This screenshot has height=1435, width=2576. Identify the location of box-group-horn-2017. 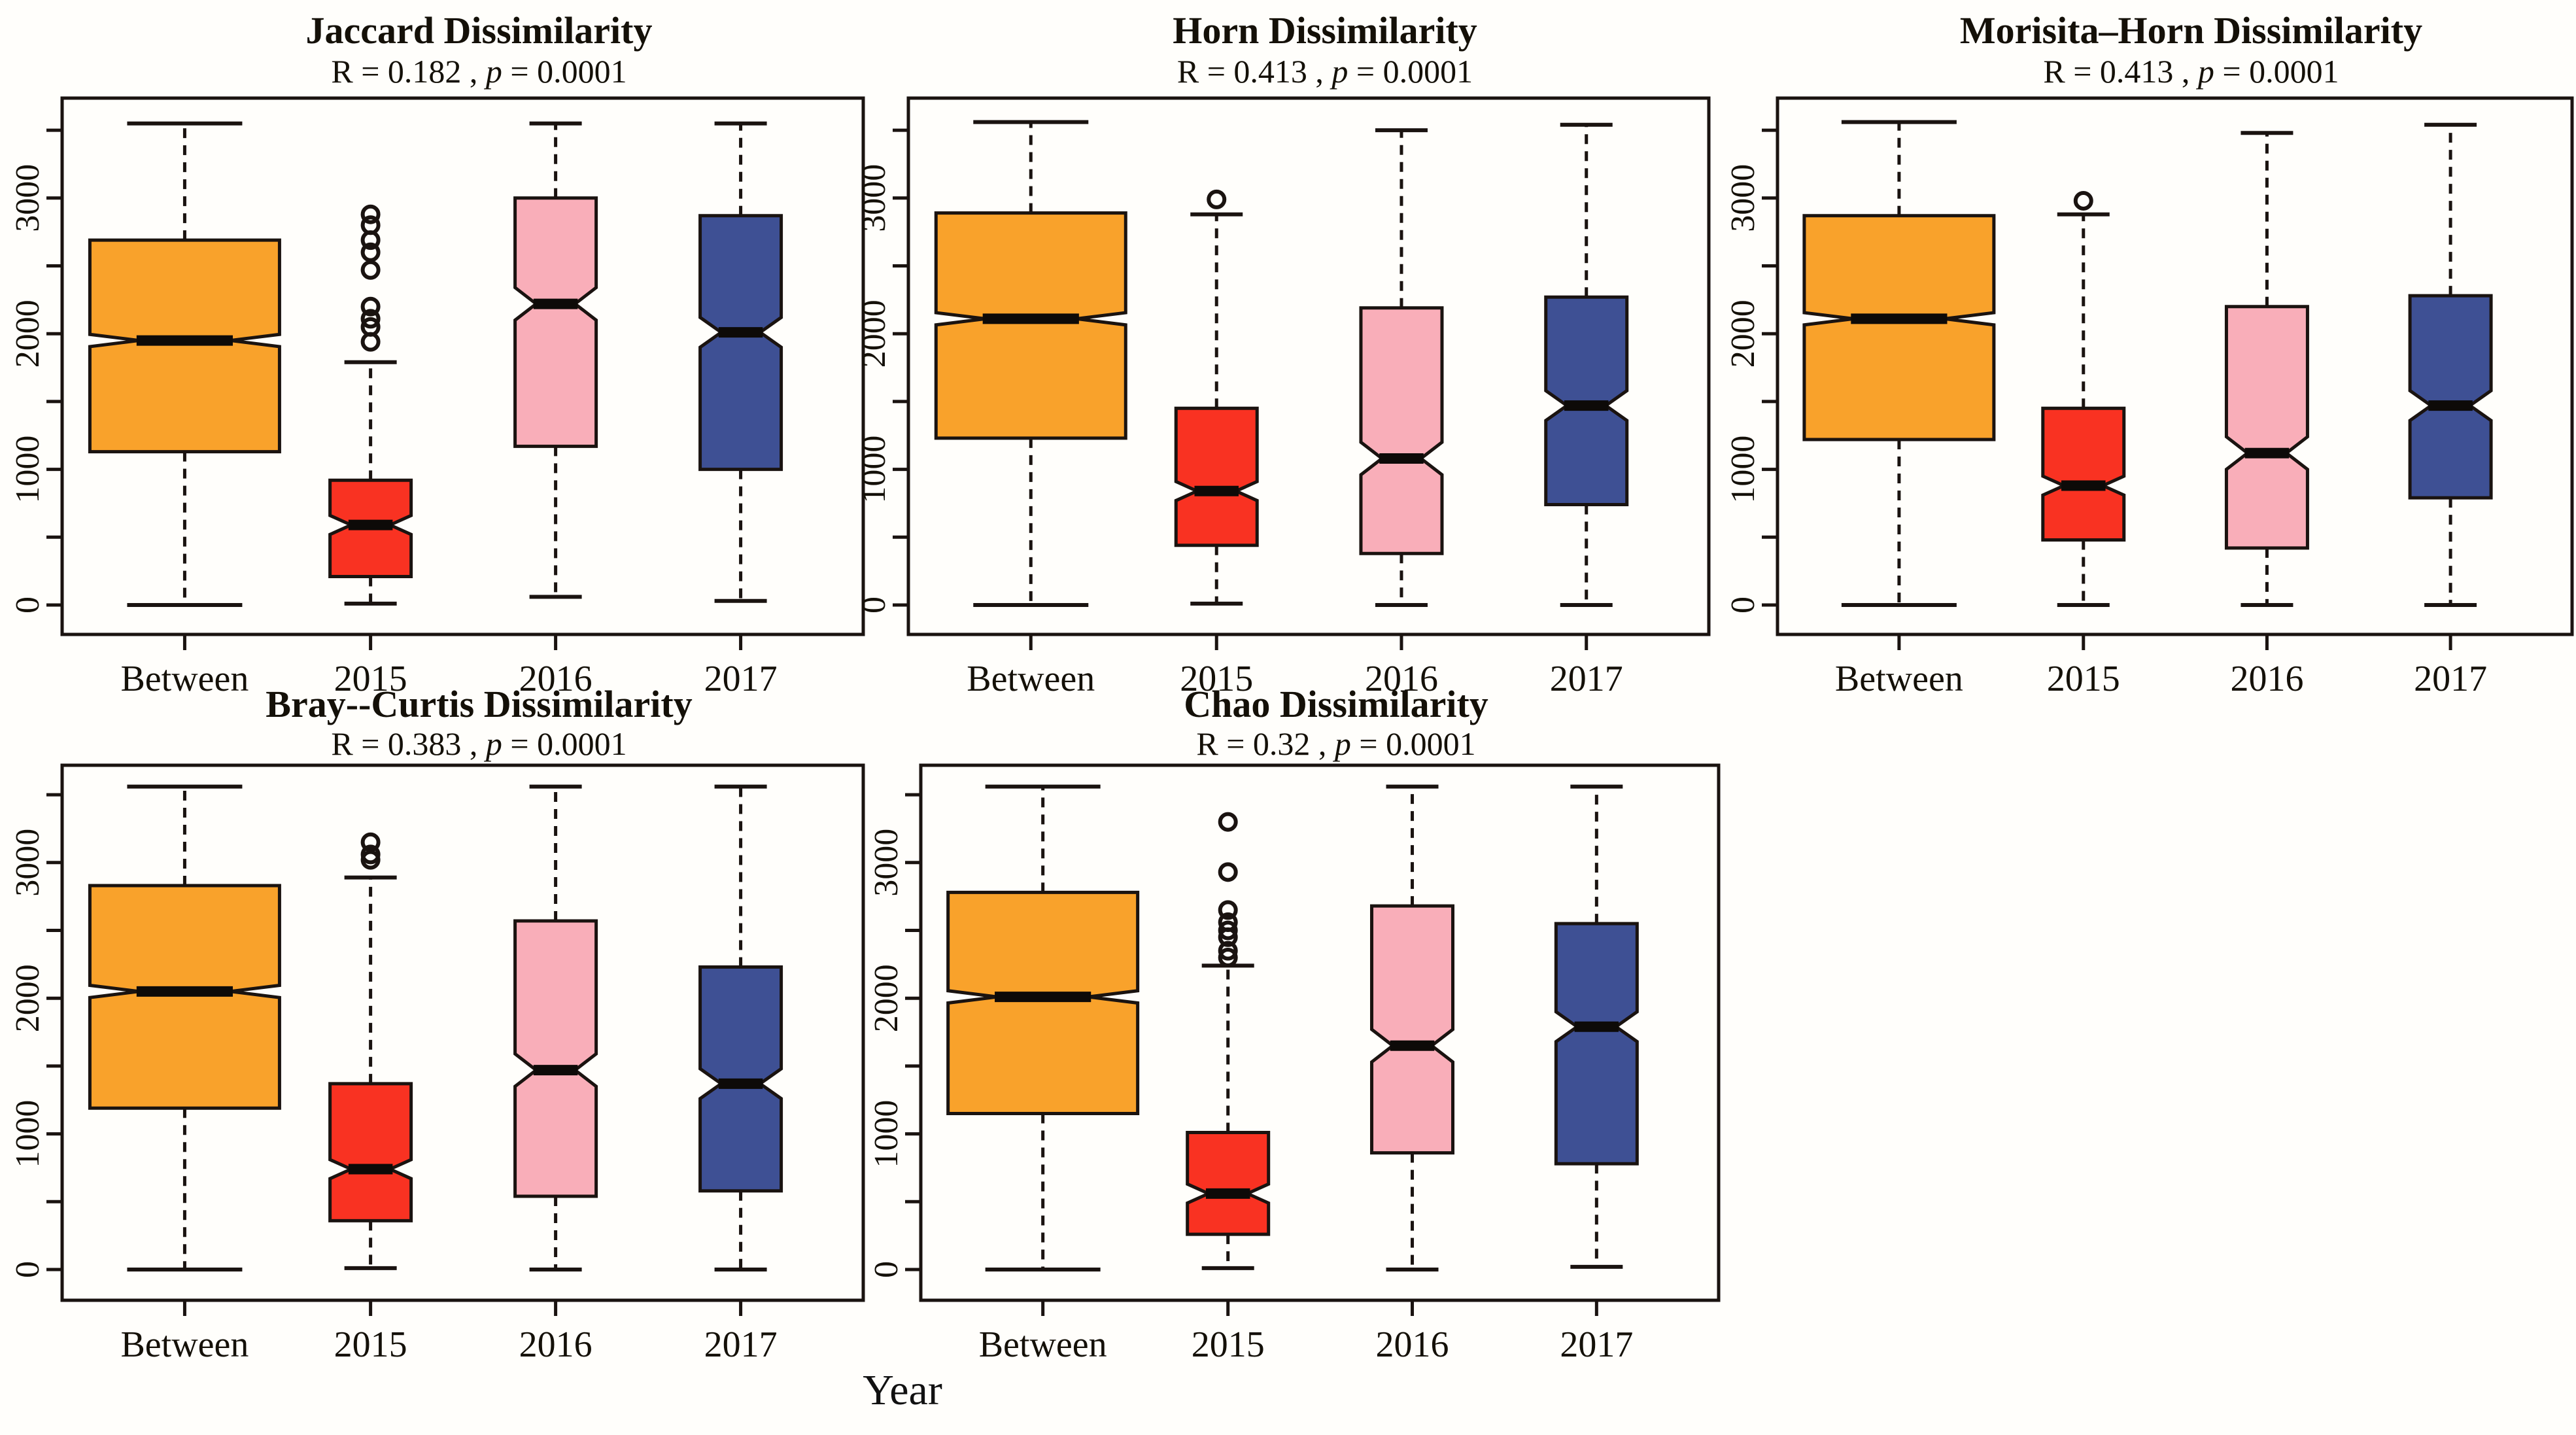
(1587, 364).